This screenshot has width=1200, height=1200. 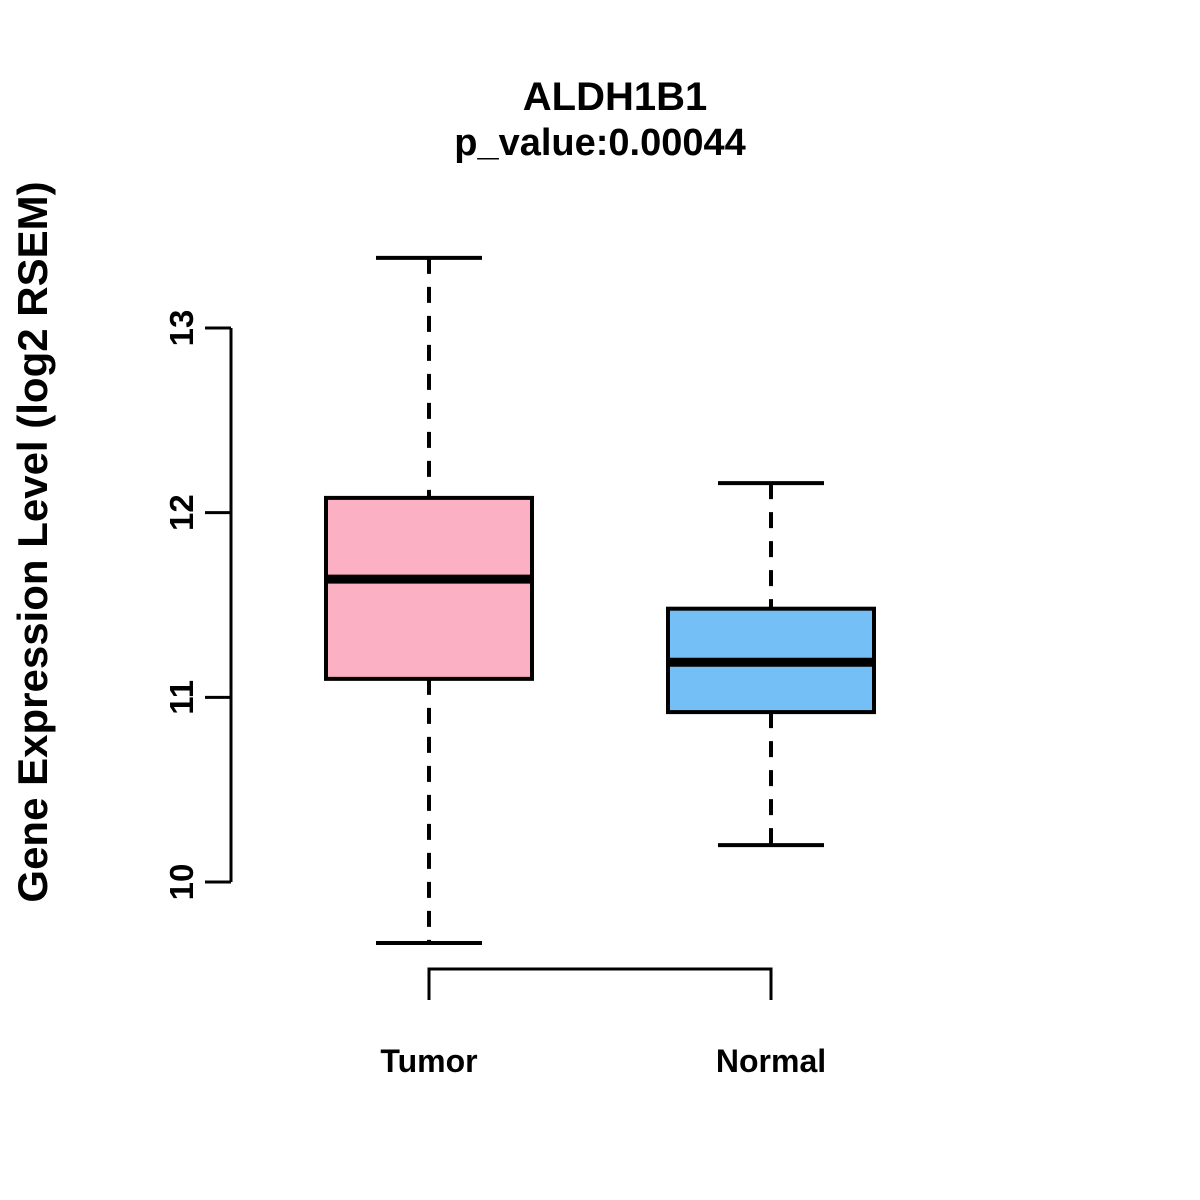 What do you see at coordinates (600, 143) in the screenshot?
I see `chart-subtitle: p_value:0.00044` at bounding box center [600, 143].